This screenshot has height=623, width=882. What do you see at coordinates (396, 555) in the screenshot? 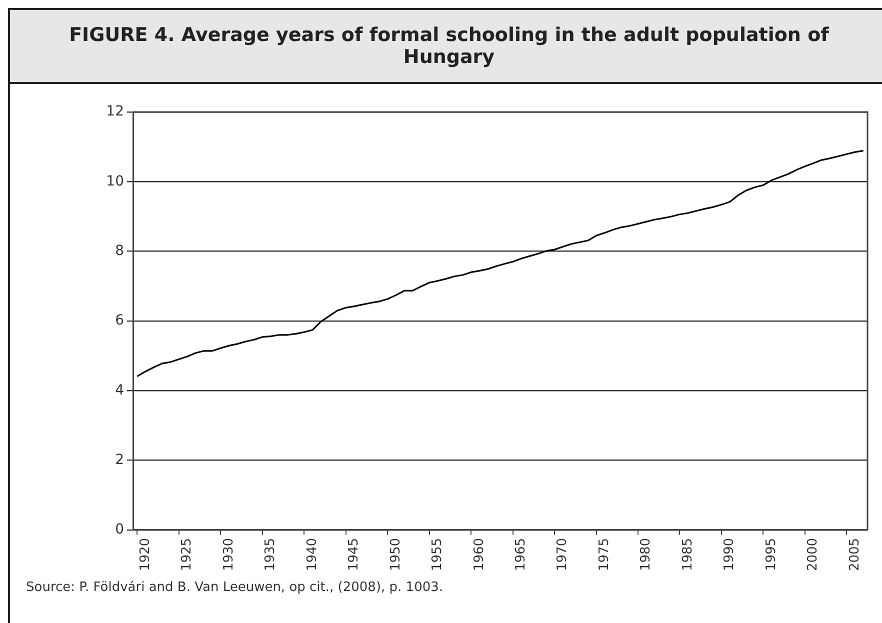
I see `x-tick-label: 1950` at bounding box center [396, 555].